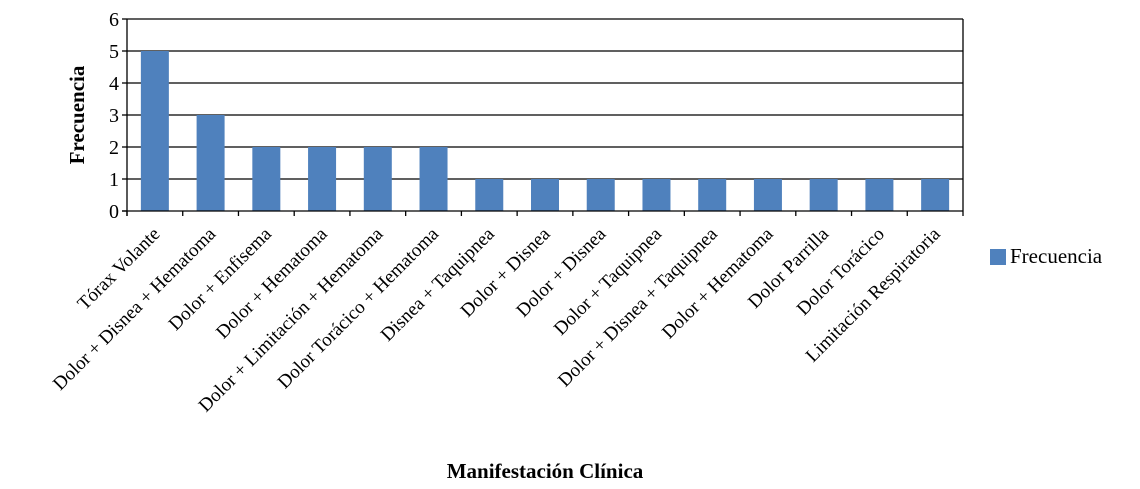 This screenshot has height=489, width=1140. Describe the element at coordinates (1056, 256) in the screenshot. I see `legend-label: Frecuencia` at that location.